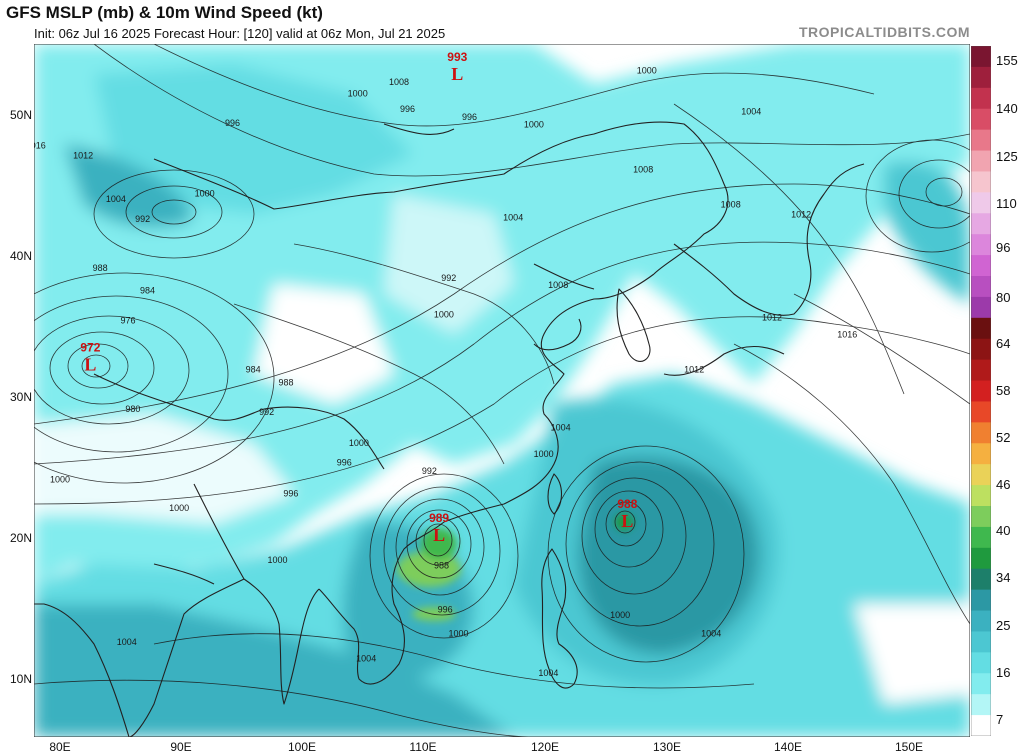 This screenshot has width=1024, height=756. I want to click on isobar-label: 980, so click(132, 409).